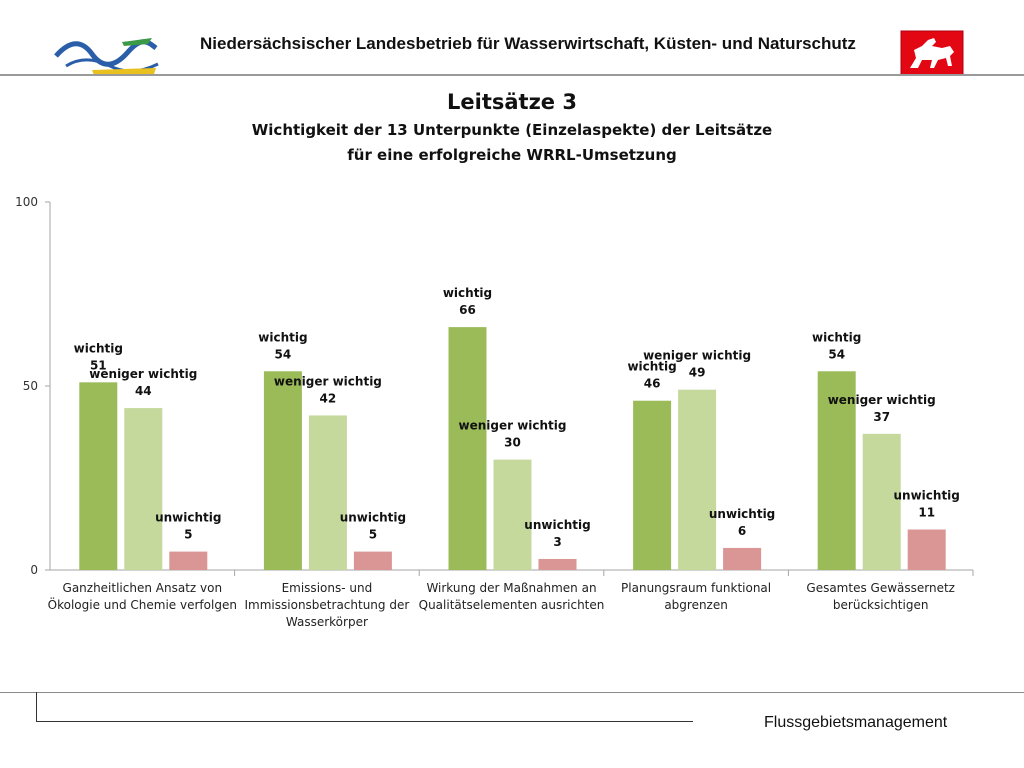 The width and height of the screenshot is (1024, 768). What do you see at coordinates (327, 588) in the screenshot?
I see `category-label: Emissions- und` at bounding box center [327, 588].